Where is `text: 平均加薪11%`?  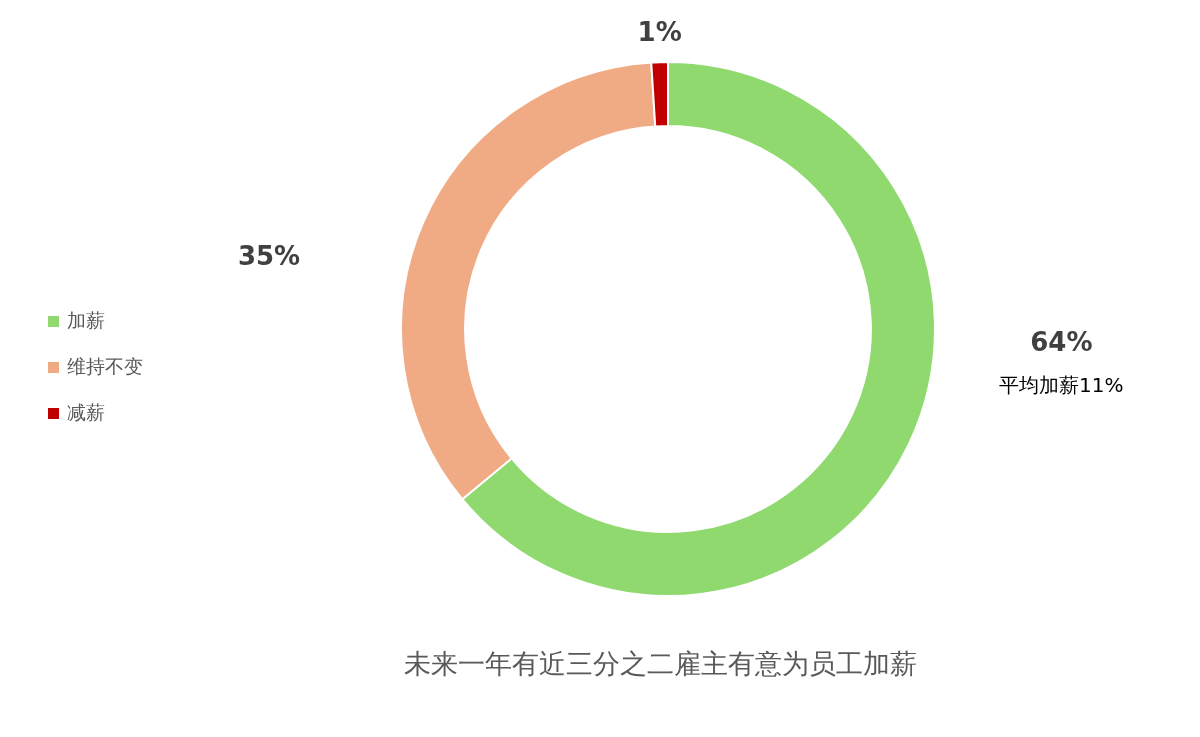
text: 平均加薪11% is located at coordinates (1061, 384).